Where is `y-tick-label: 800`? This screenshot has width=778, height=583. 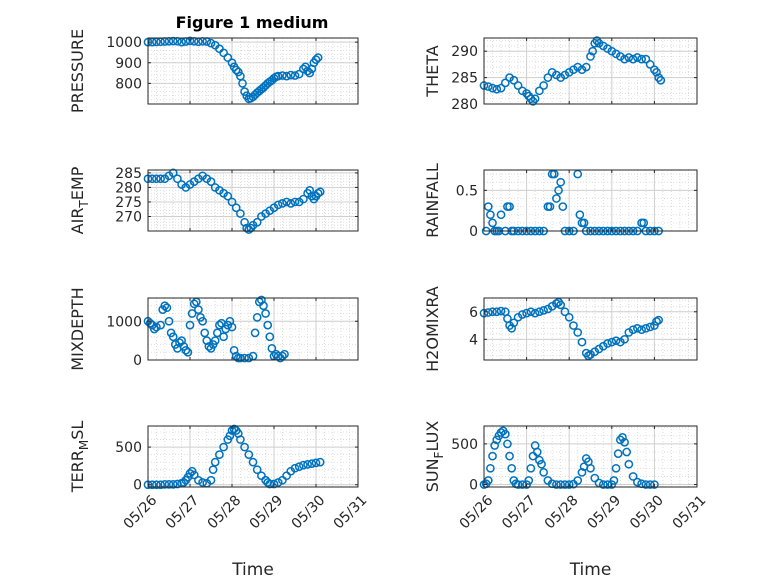
y-tick-label: 800 is located at coordinates (128, 84).